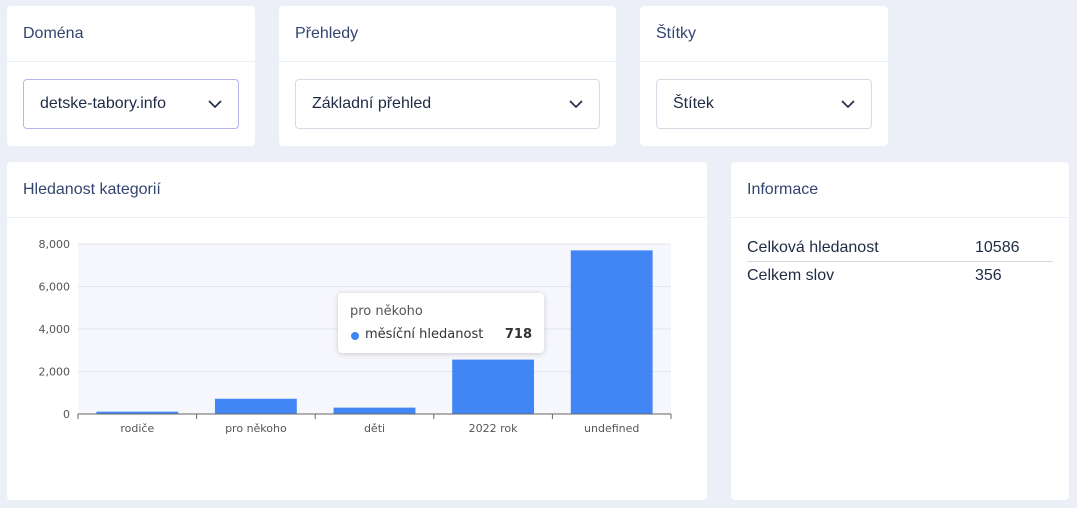 The width and height of the screenshot is (1077, 508). I want to click on info-divider, so click(900, 261).